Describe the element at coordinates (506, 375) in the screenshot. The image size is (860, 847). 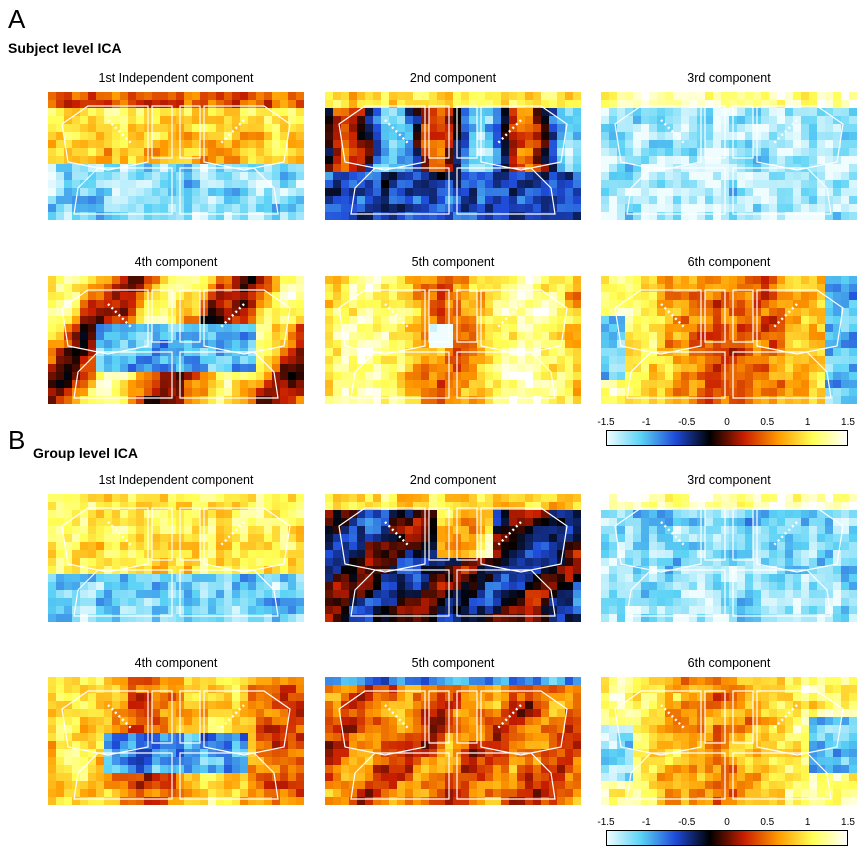
I see `region-outline` at that location.